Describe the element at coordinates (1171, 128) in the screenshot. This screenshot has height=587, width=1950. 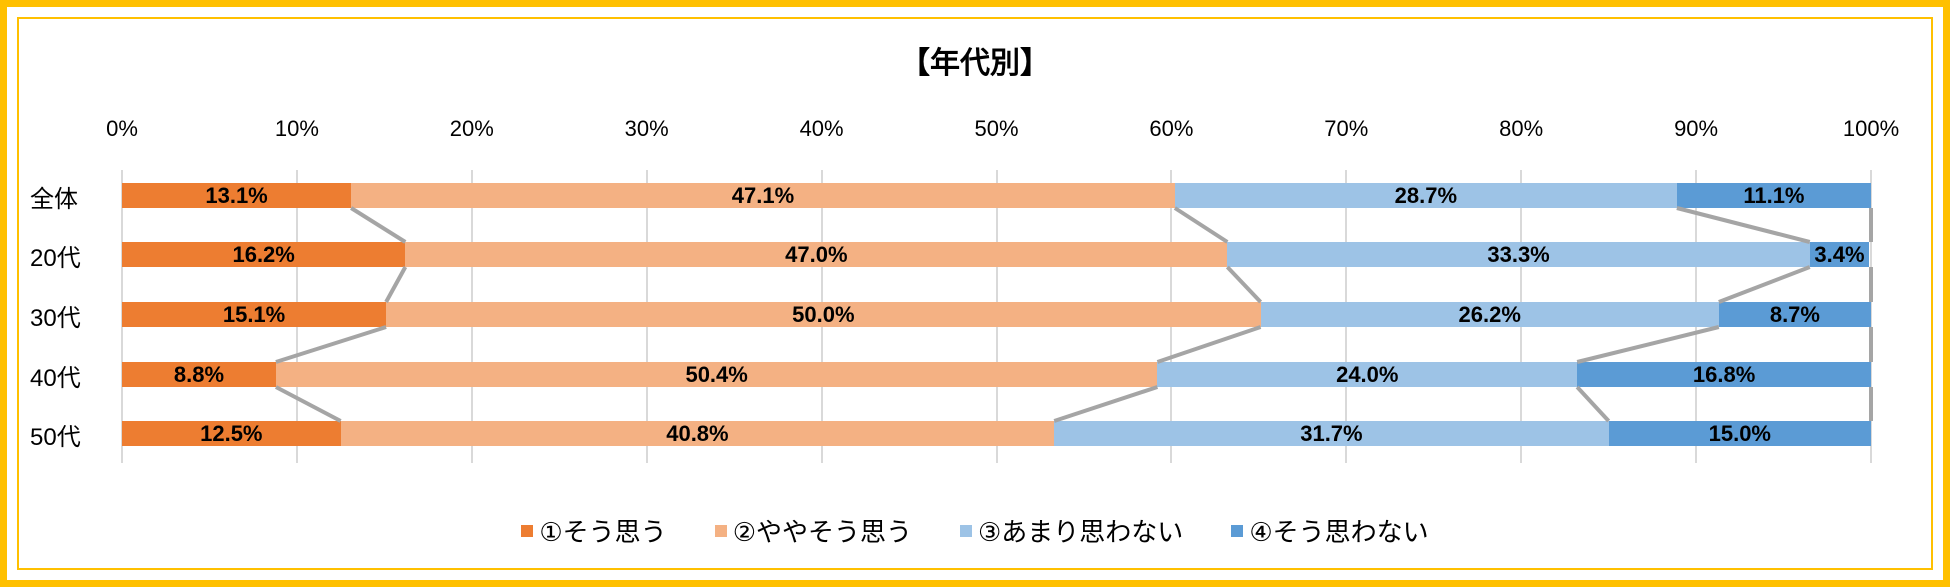
I see `x-tick-label: 60%` at that location.